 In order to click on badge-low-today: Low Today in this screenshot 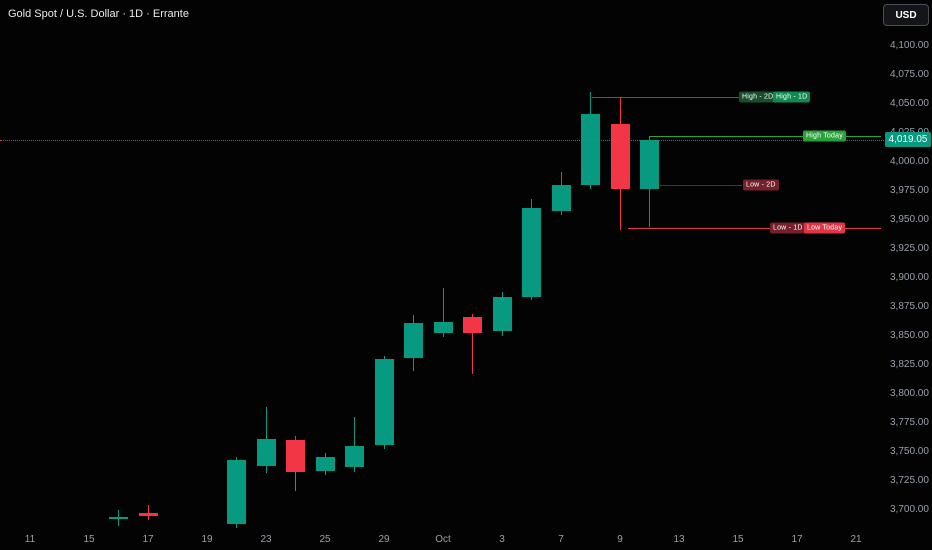, I will do `click(825, 228)`.